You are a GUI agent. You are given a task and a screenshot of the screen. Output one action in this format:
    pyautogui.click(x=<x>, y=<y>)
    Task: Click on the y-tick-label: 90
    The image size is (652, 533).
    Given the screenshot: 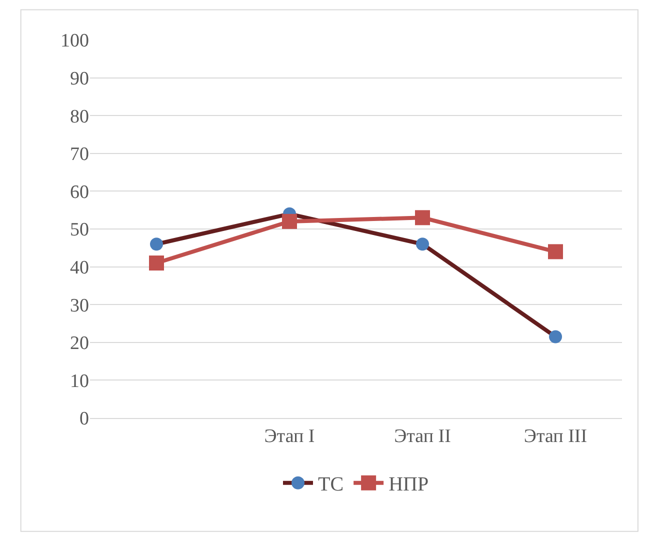 What is the action you would take?
    pyautogui.click(x=79, y=79)
    